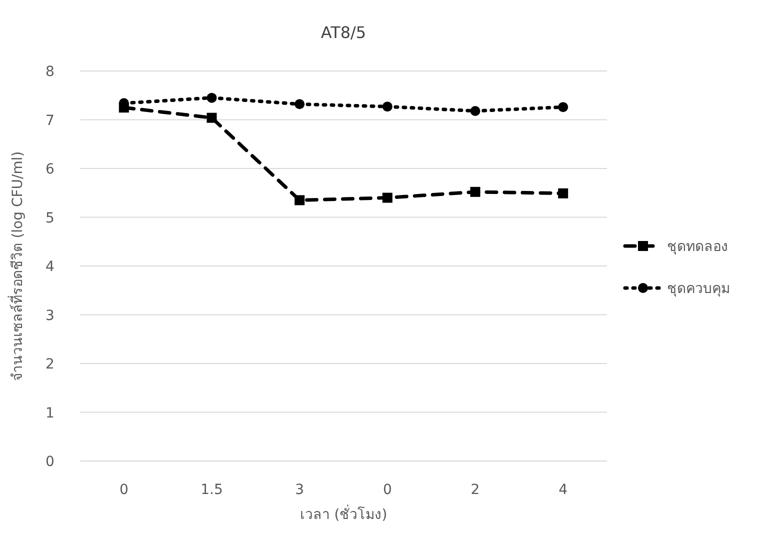 Image resolution: width=779 pixels, height=541 pixels. I want to click on x-tick-label: 2, so click(475, 490).